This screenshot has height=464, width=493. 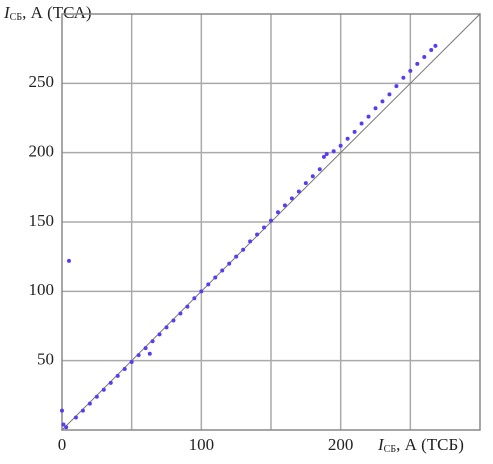 I want to click on x-axis-label: IСБ, А (ТСБ), so click(x=420, y=445).